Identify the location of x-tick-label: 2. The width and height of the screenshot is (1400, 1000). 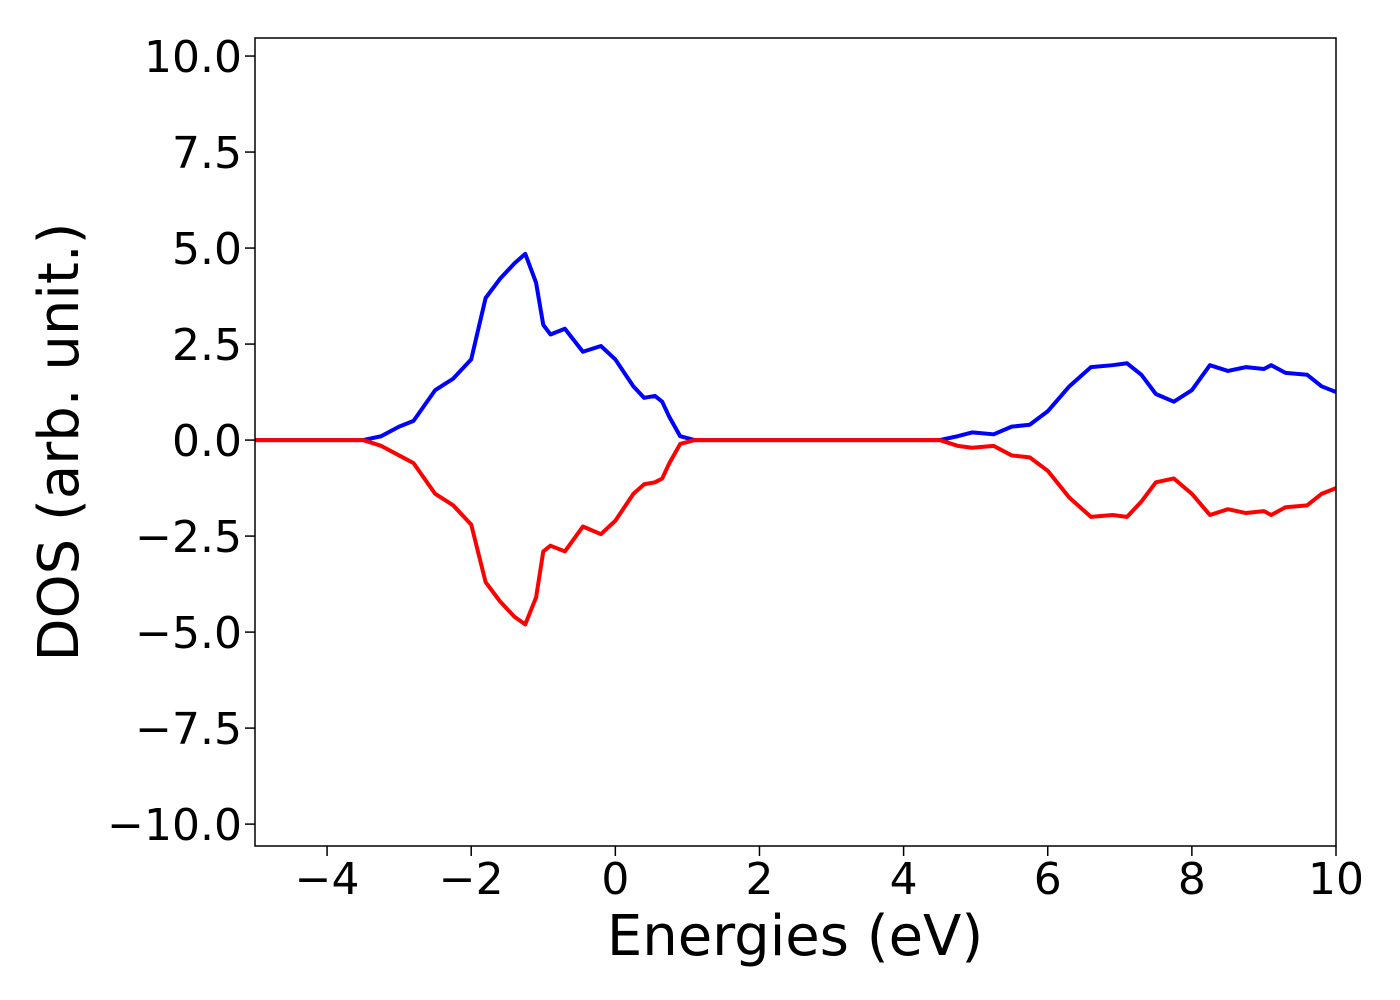
(759, 879).